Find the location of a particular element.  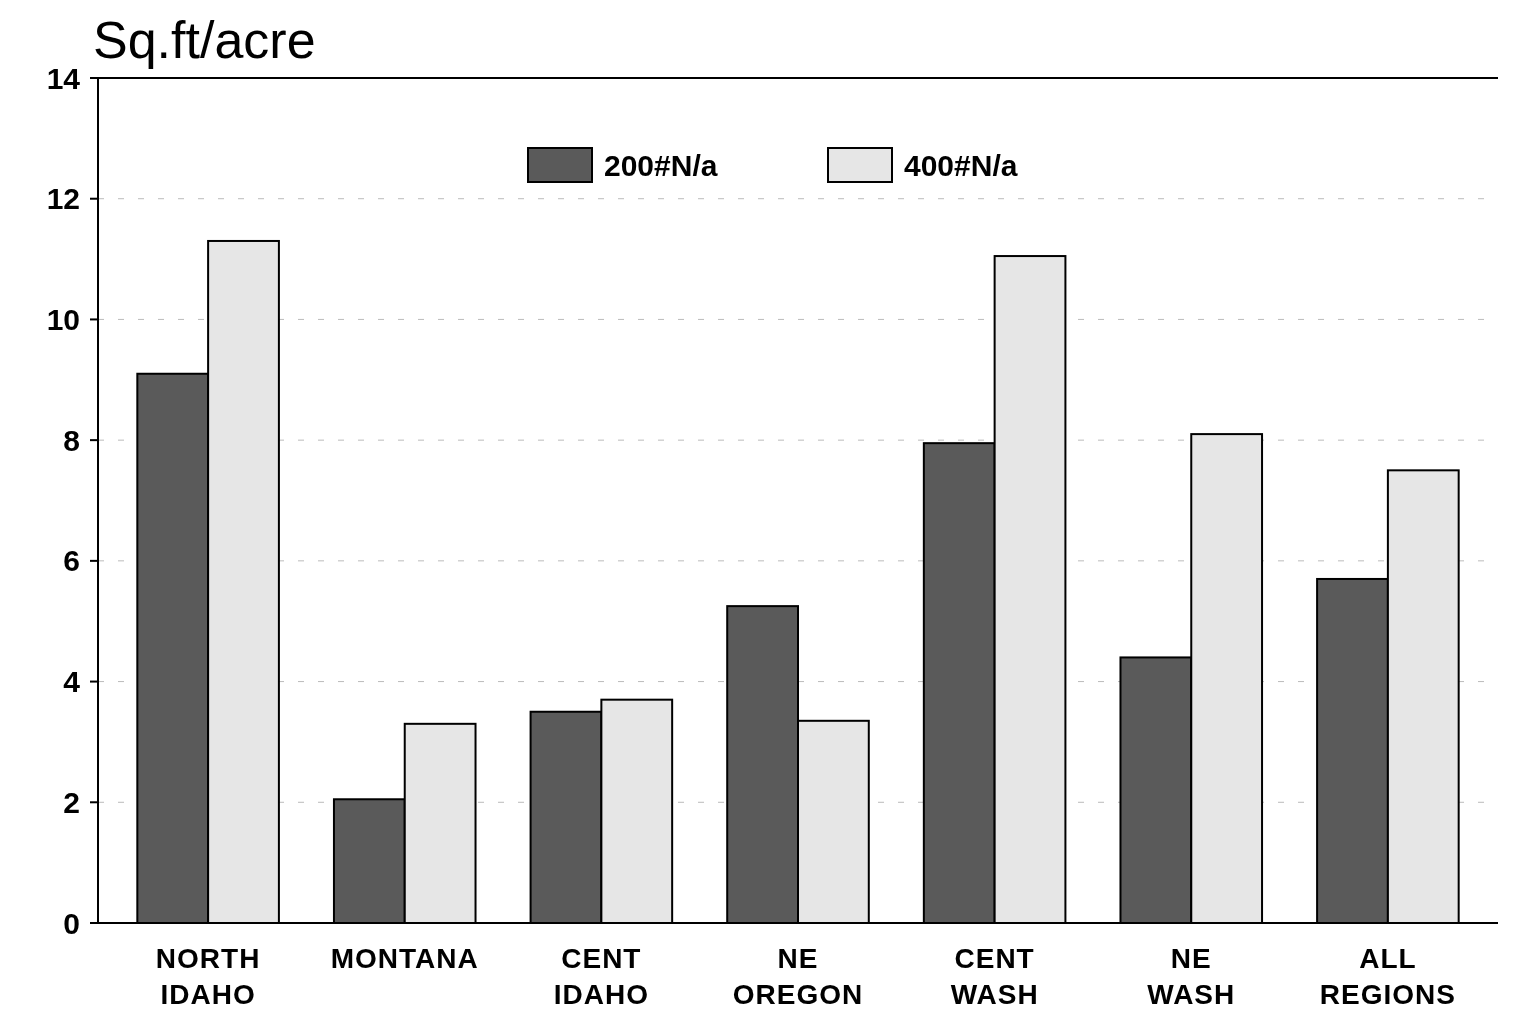

x-tick-label: CENT IDAHO is located at coordinates (601, 976).